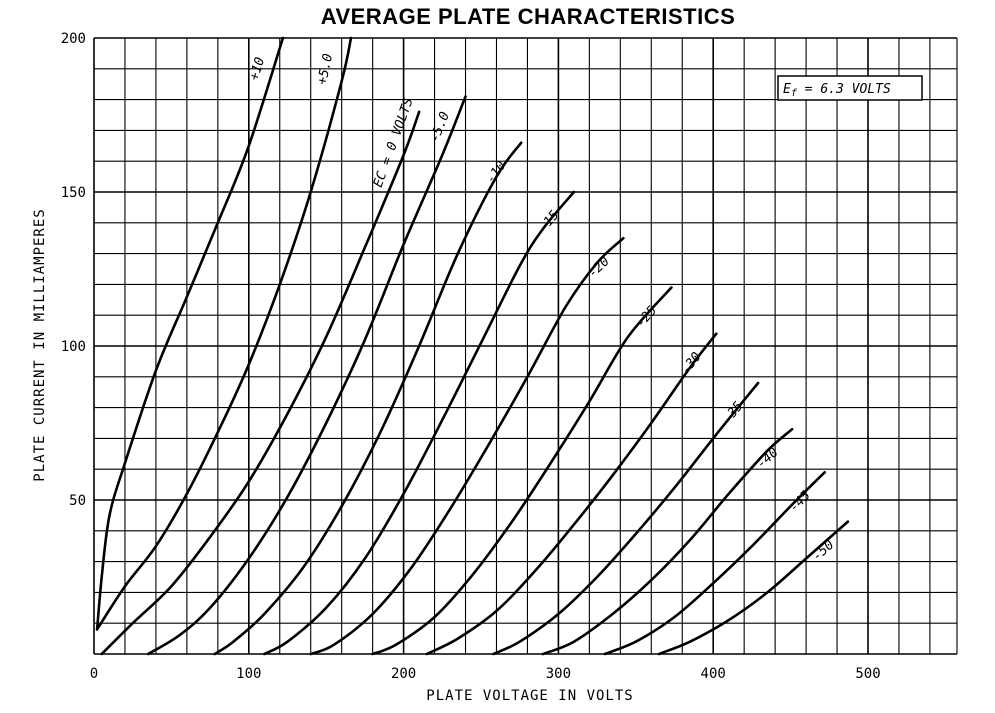  What do you see at coordinates (867, 674) in the screenshot?
I see `x-tick-label: 500` at bounding box center [867, 674].